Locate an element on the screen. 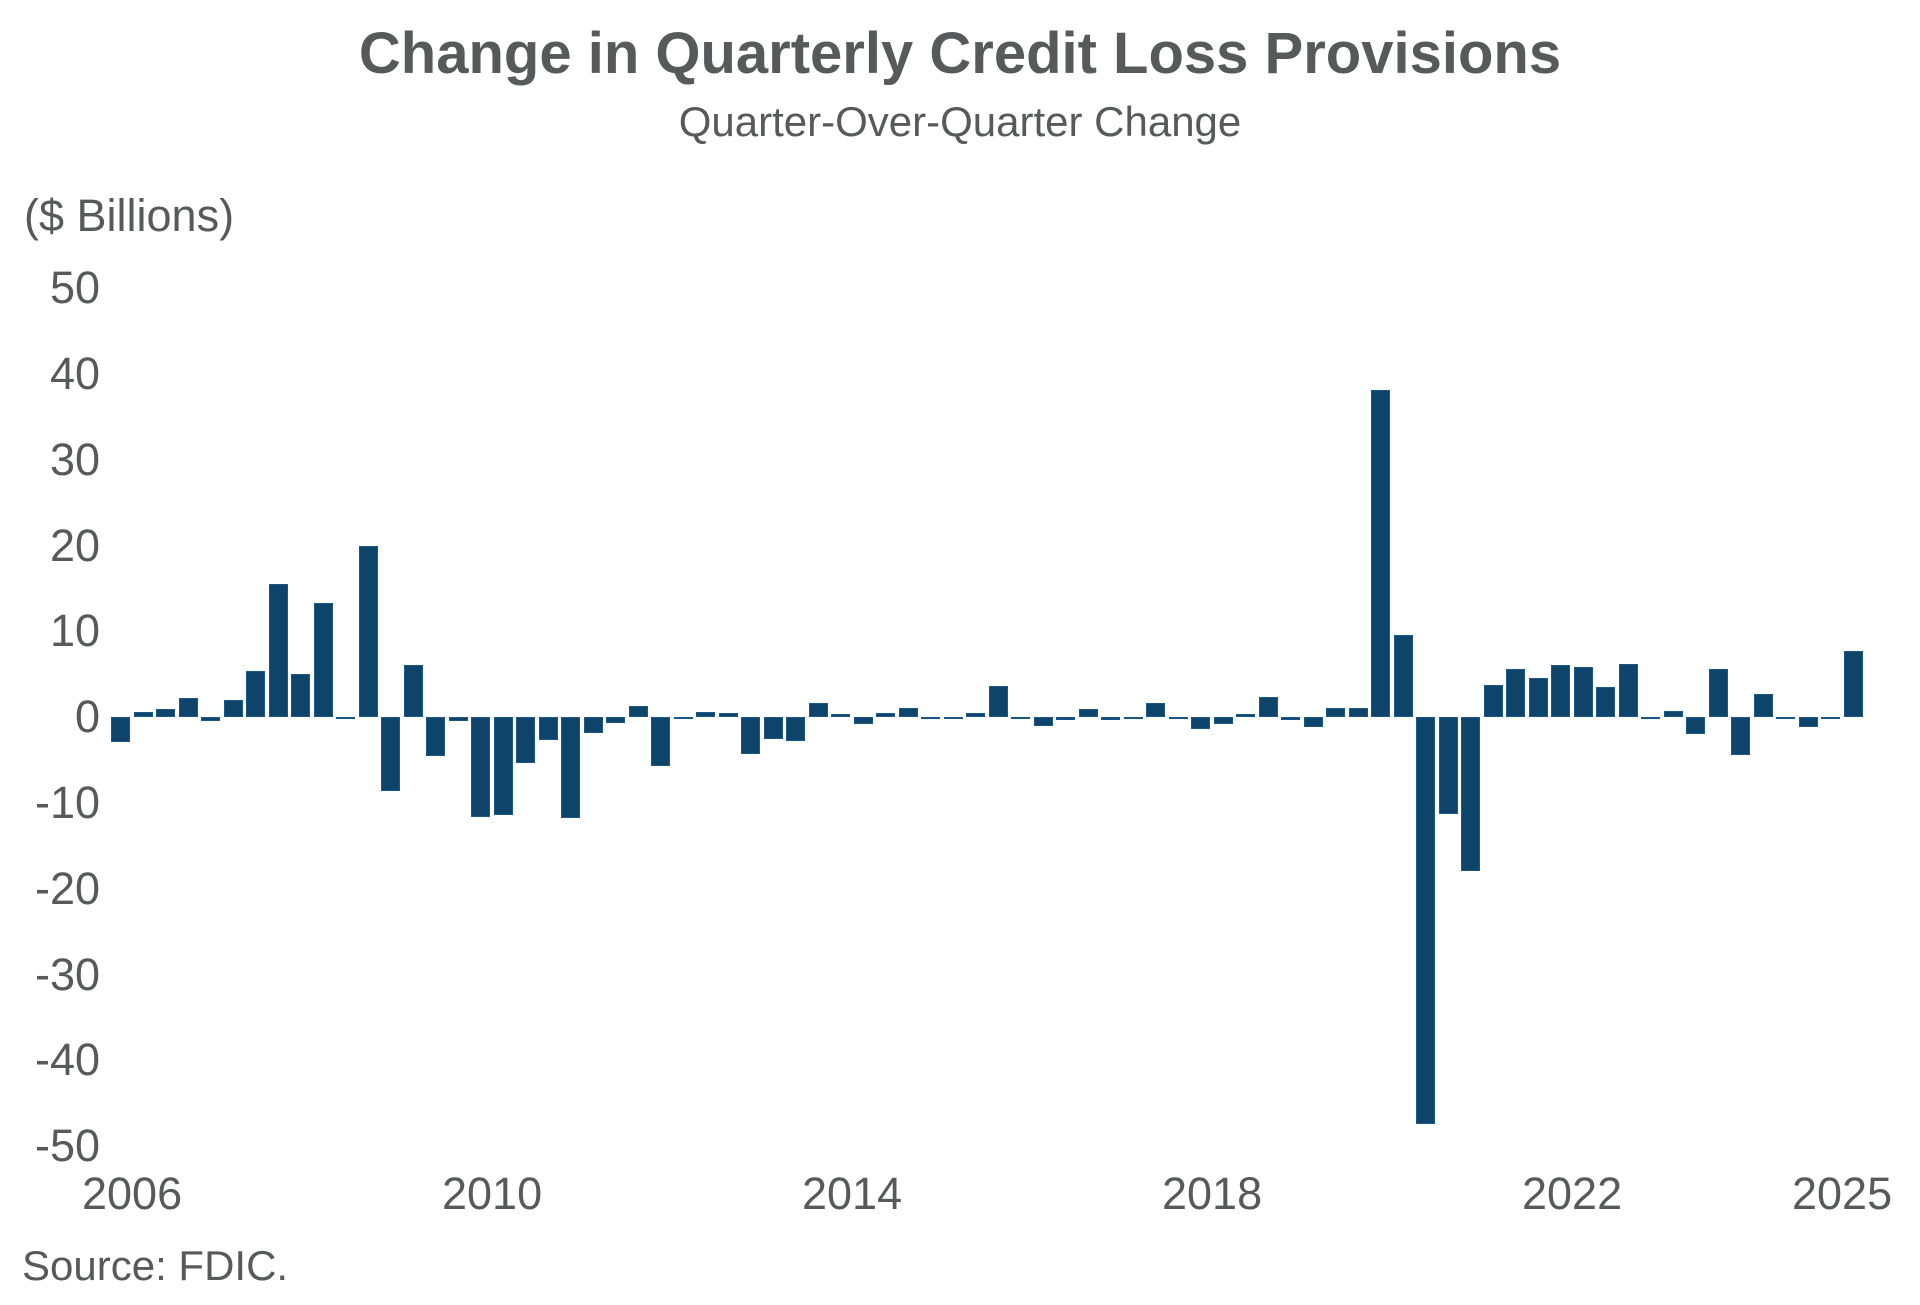 Image resolution: width=1920 pixels, height=1305 pixels. bar-2006-q3 is located at coordinates (166, 712).